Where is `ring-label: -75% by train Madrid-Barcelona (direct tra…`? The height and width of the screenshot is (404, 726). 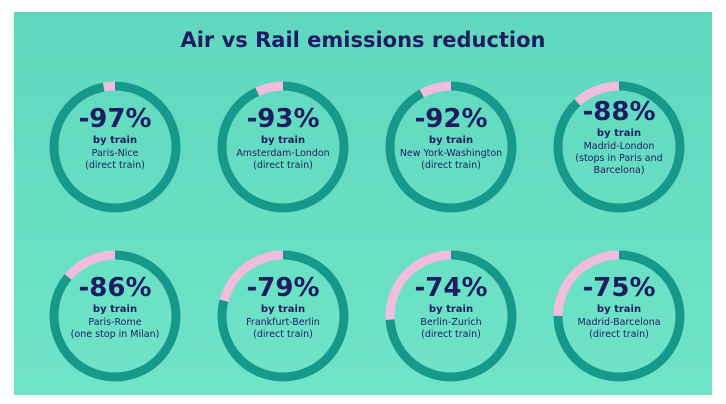
ring-label: -75% by train Madrid-Barcelona (direct tra… is located at coordinates (619, 307).